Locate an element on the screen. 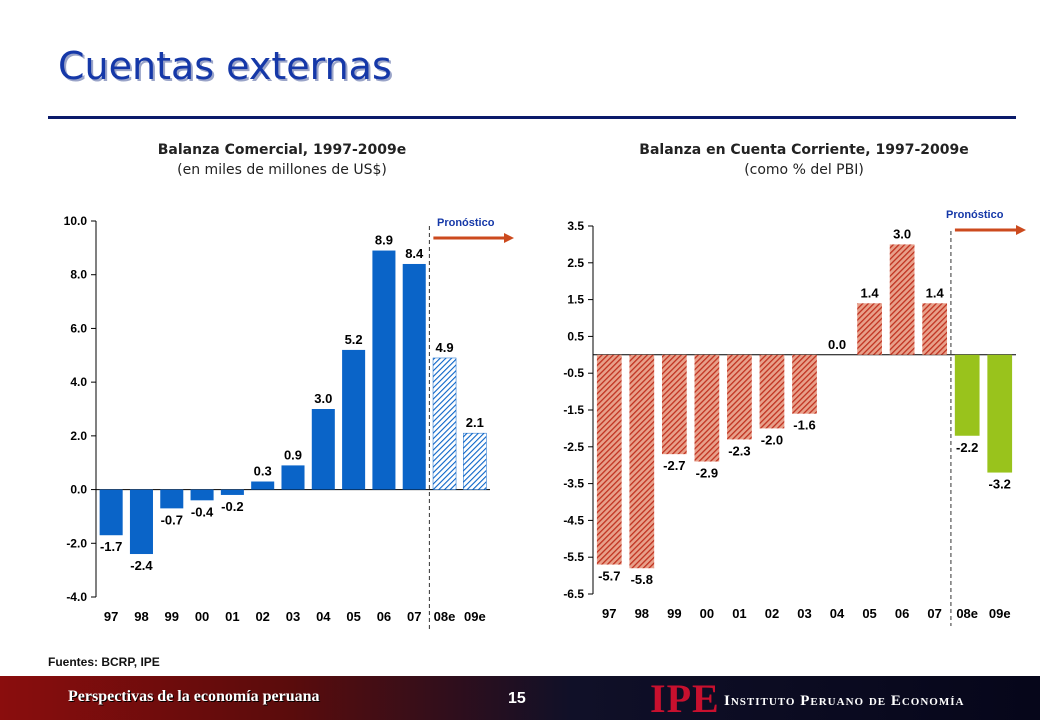 The image size is (1040, 721). current-account-x-tick-label-98: 98 is located at coordinates (642, 613).